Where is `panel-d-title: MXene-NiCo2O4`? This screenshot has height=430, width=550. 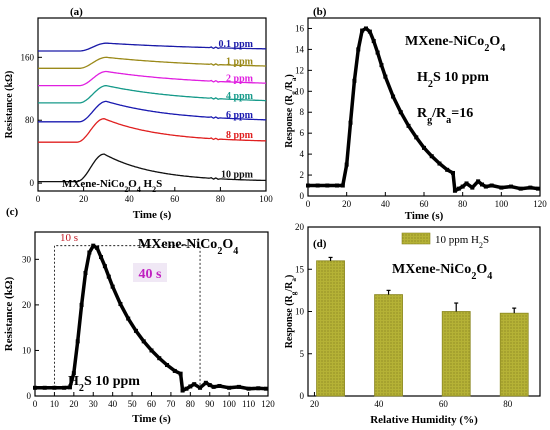 panel-d-title: MXene-NiCo2O4 is located at coordinates (442, 272).